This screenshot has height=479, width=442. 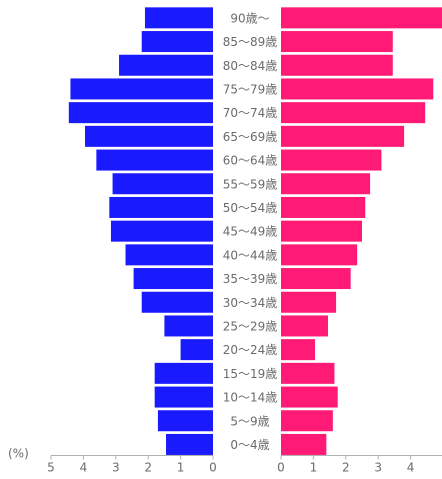 I want to click on age-label-7: 35〜39歳, so click(x=250, y=279).